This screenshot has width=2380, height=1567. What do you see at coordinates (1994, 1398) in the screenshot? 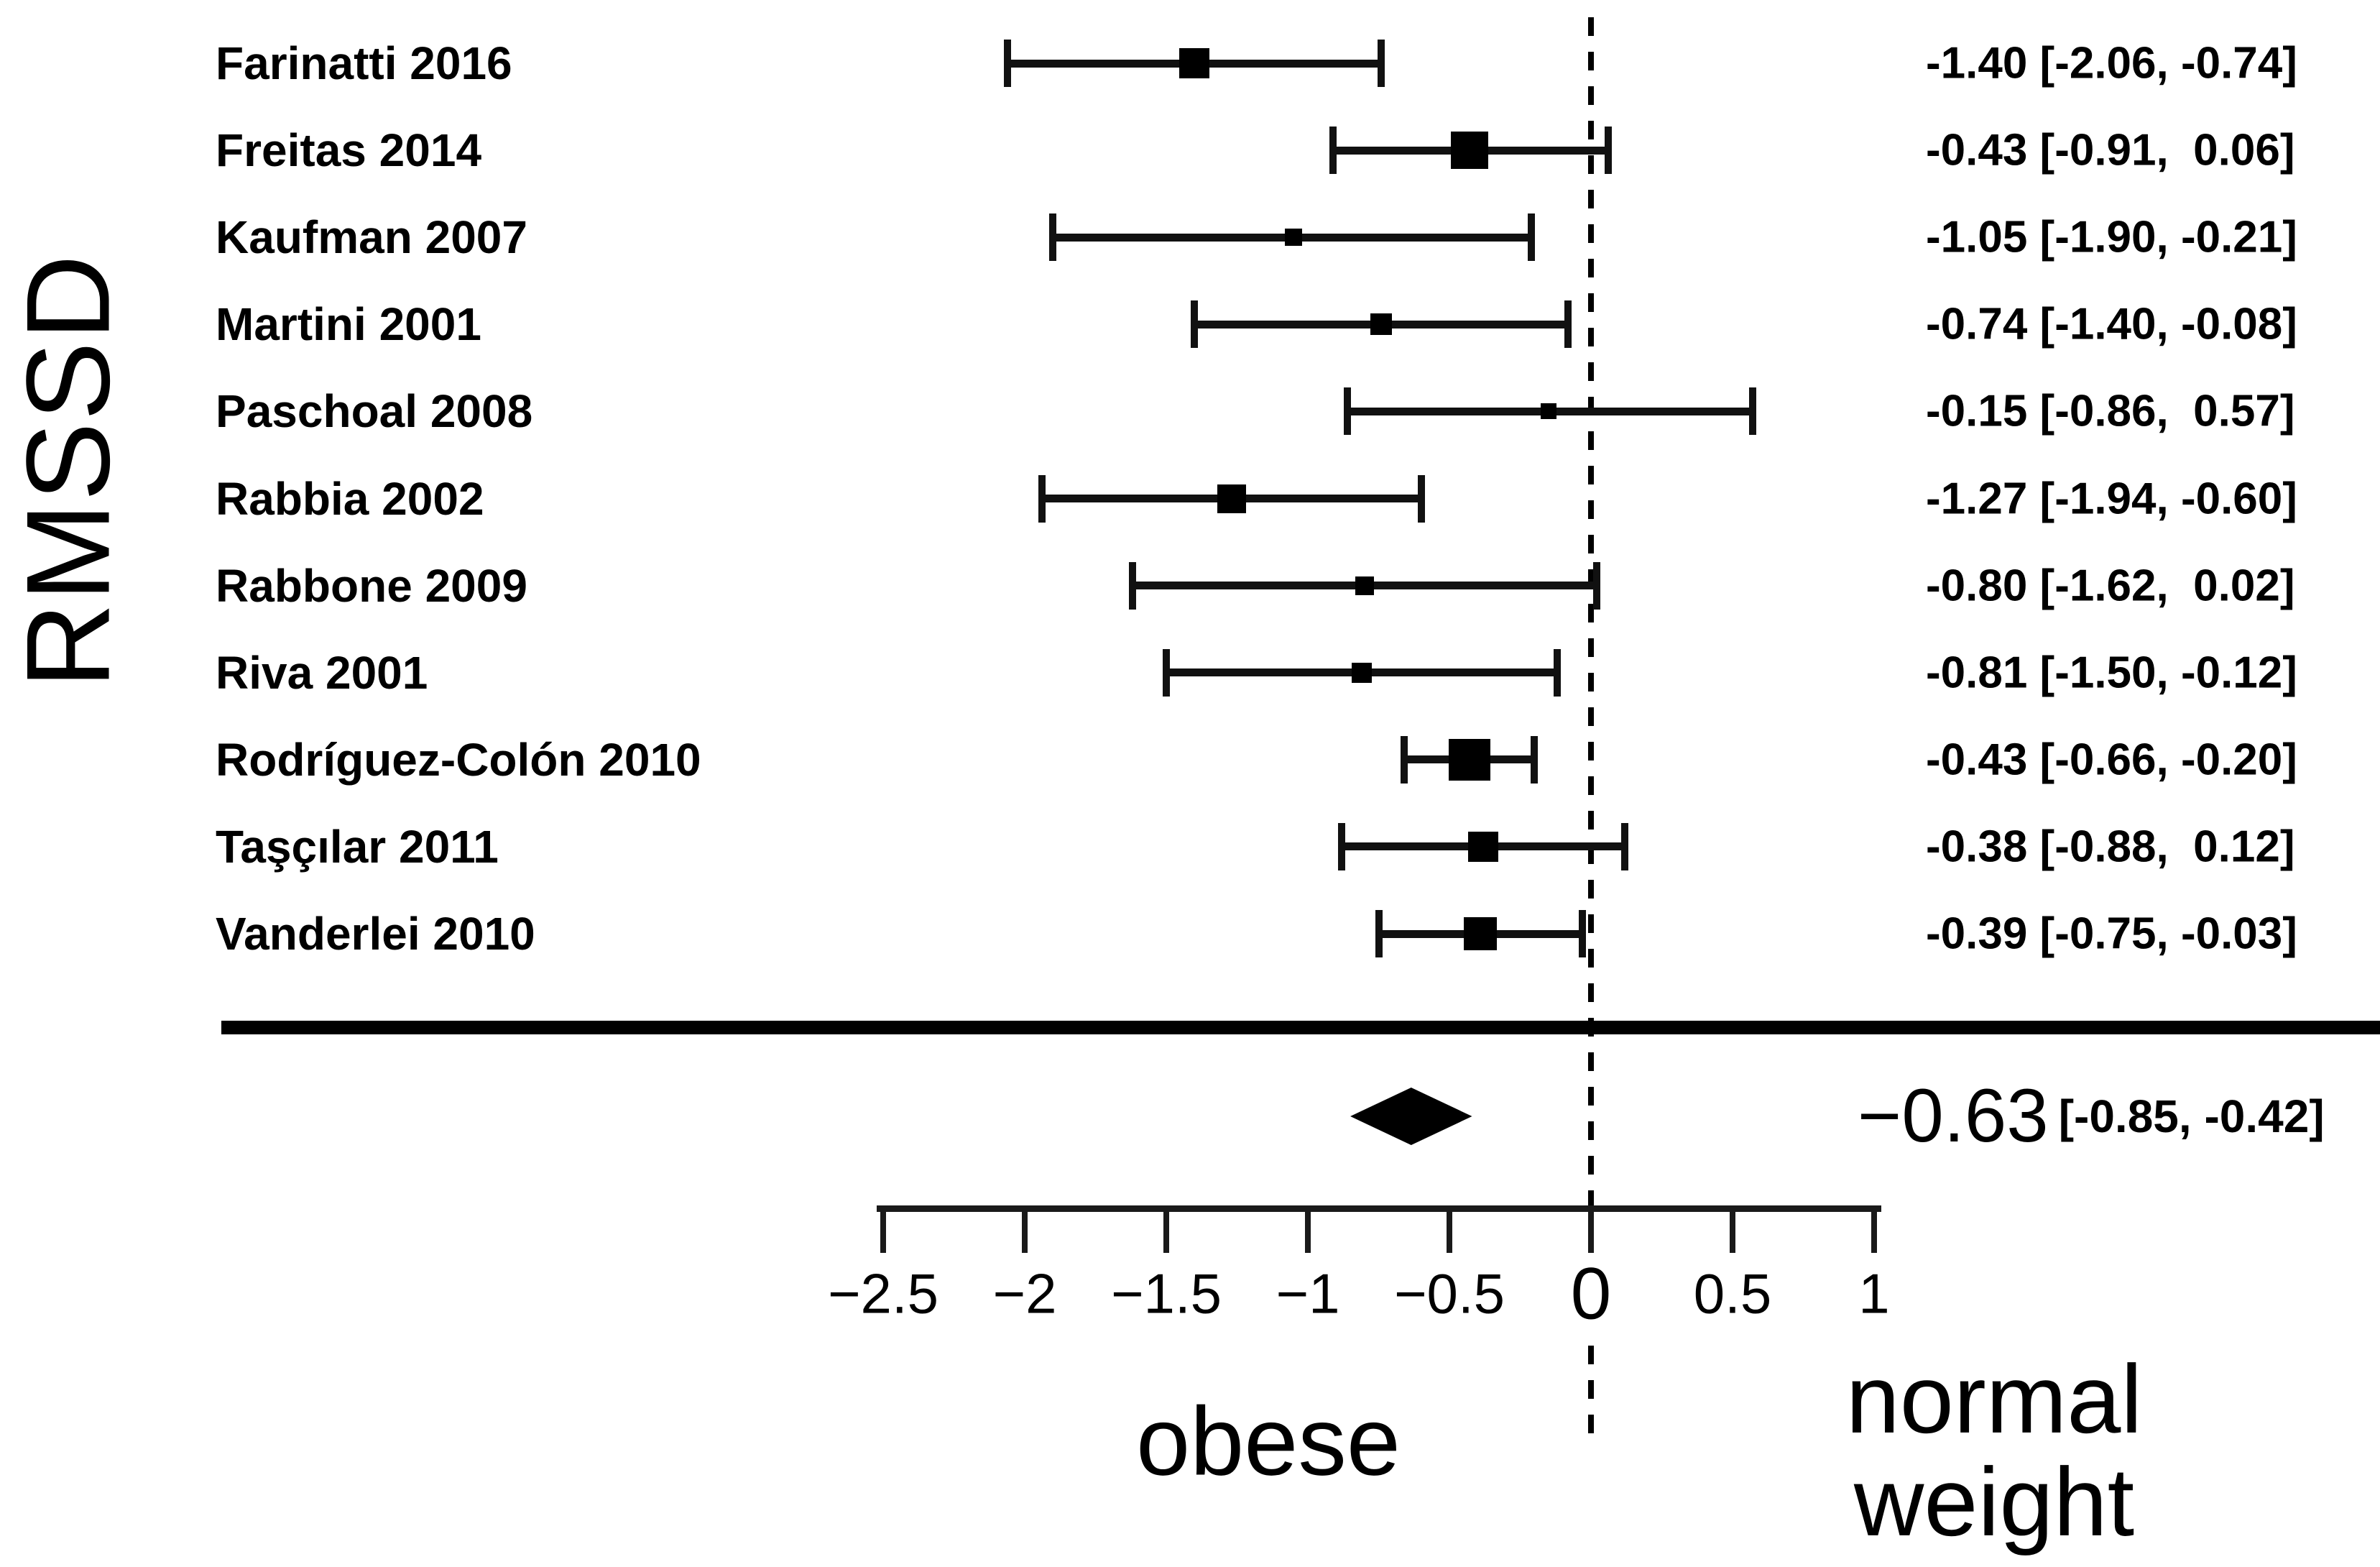
I see `group-label-normal-weight-line1: normal` at bounding box center [1994, 1398].